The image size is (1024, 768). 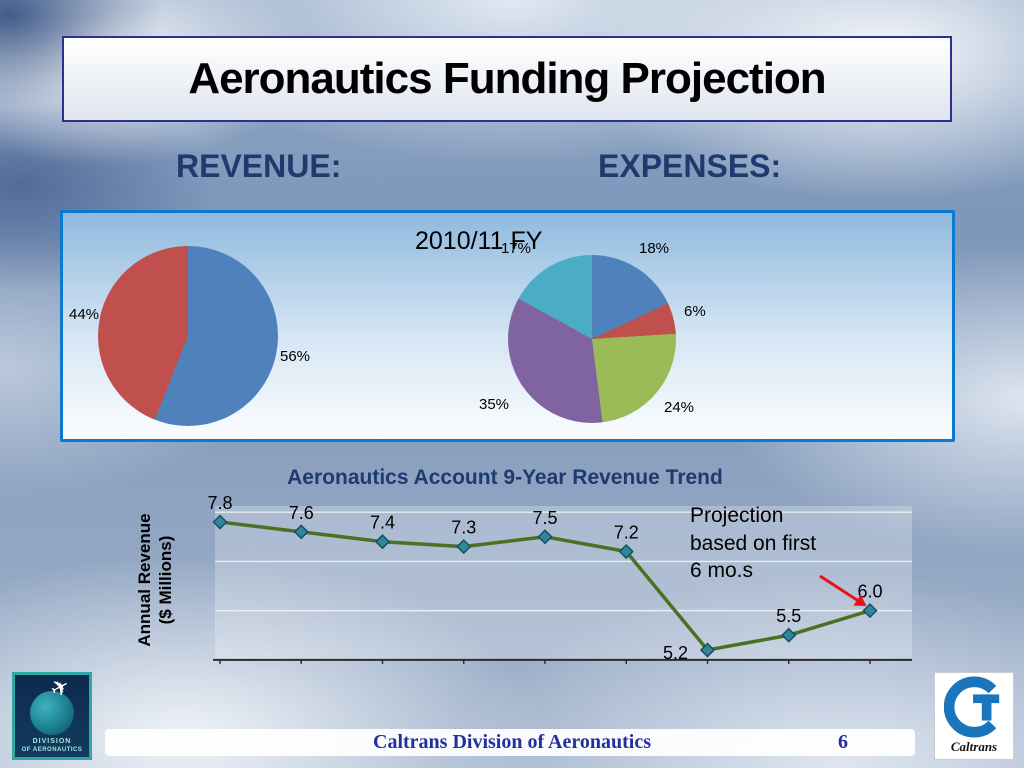 What do you see at coordinates (52, 741) in the screenshot?
I see `aeronautics-logo-text-line1: DIVISION` at bounding box center [52, 741].